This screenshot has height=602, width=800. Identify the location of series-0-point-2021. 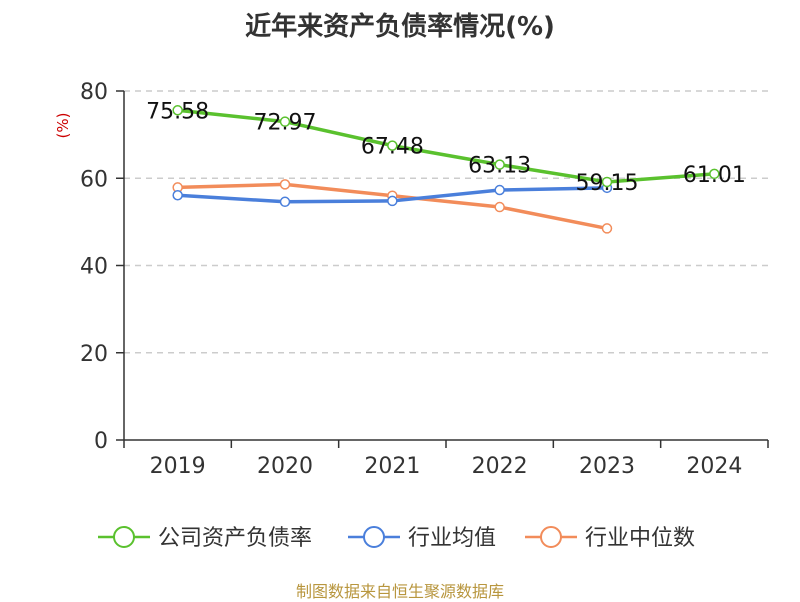
(392, 145).